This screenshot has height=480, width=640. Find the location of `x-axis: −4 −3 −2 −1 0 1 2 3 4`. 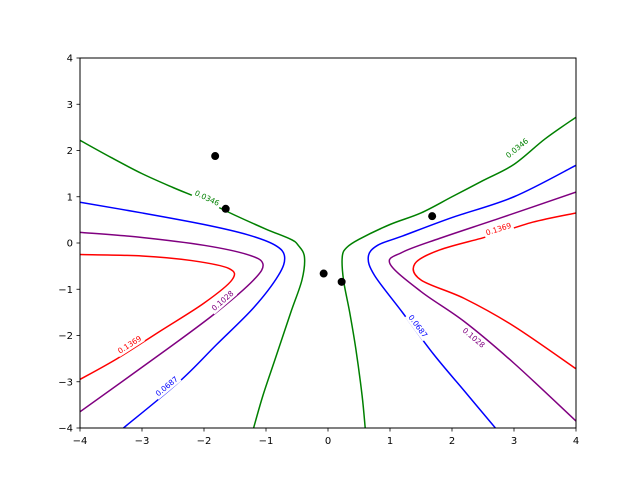

x-axis: −4 −3 −2 −1 0 1 2 3 4 is located at coordinates (326, 437).